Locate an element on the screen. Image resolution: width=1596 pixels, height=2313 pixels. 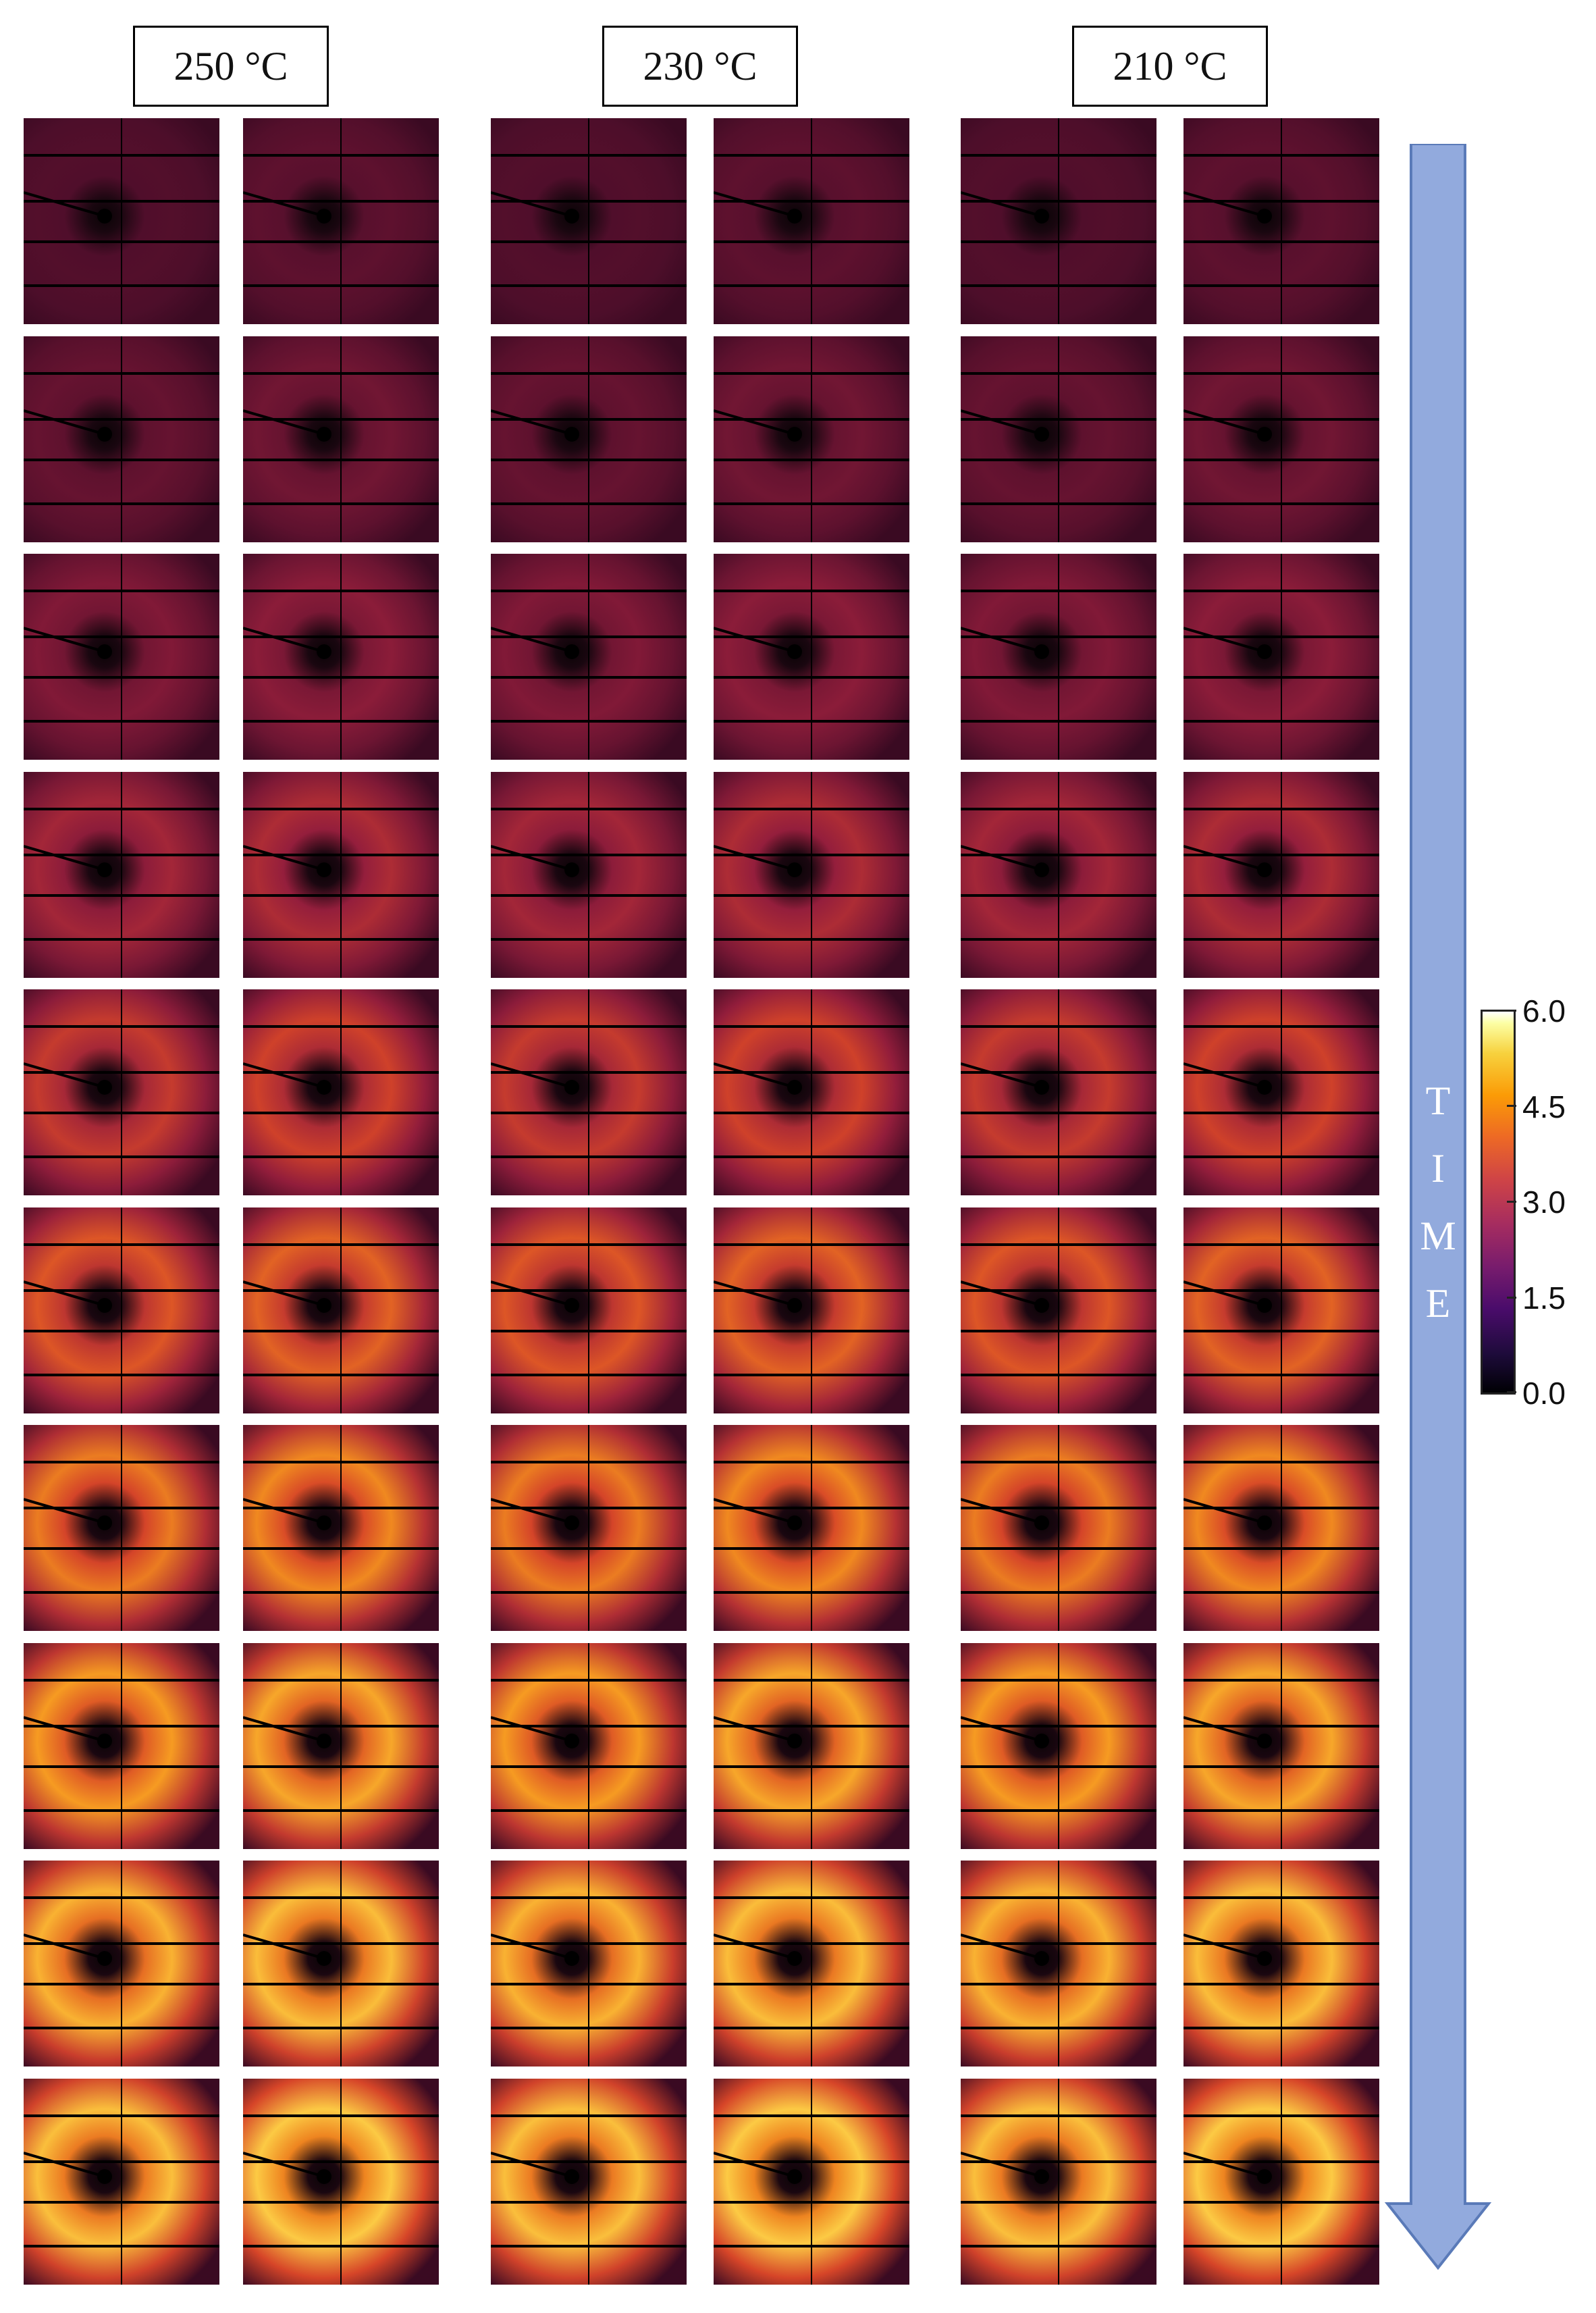
time-letter-i: I is located at coordinates (1438, 1168).